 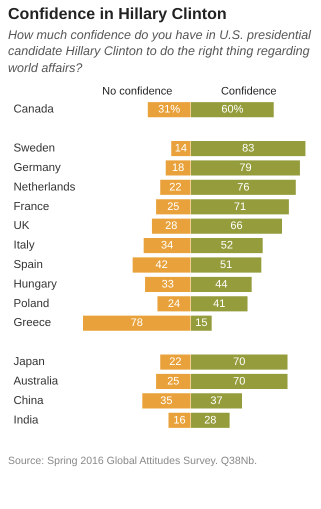 What do you see at coordinates (32, 206) in the screenshot?
I see `y-tick-label: France` at bounding box center [32, 206].